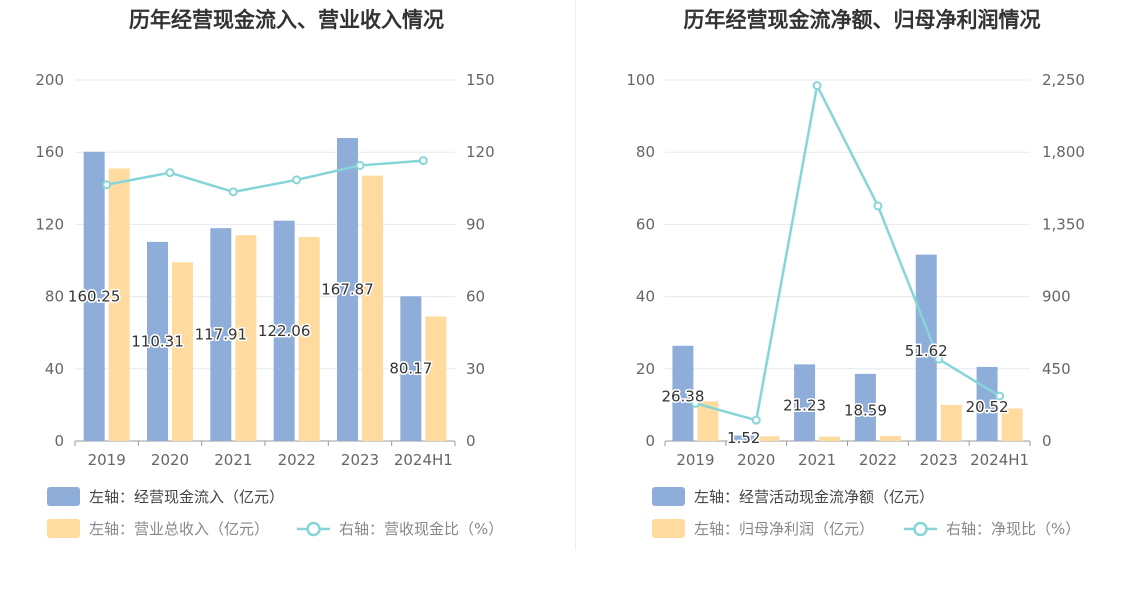 The image size is (1147, 589). I want to click on y-tick-label-right: 60, so click(475, 297).